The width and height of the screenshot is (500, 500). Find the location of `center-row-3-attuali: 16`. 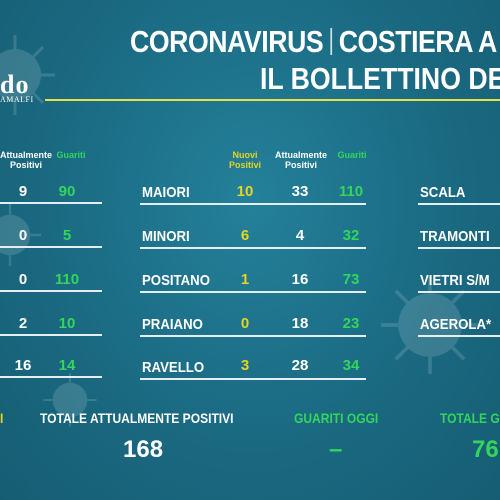

center-row-3-attuali: 16 is located at coordinates (300, 279).